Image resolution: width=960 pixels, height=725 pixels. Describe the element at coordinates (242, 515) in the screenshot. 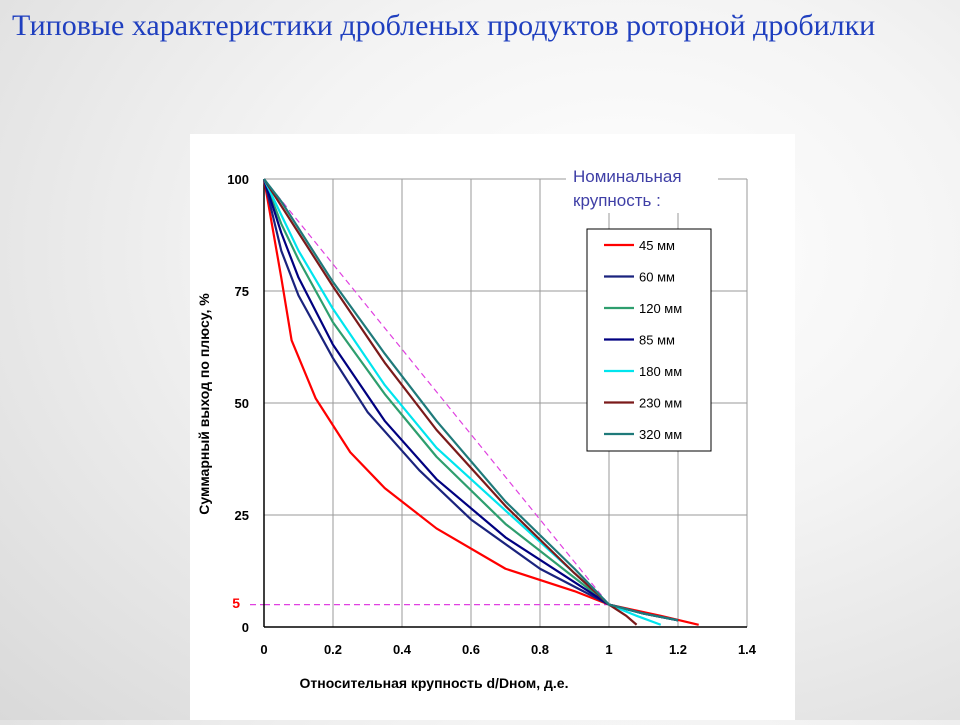

I see `y-tick-label: 25` at that location.